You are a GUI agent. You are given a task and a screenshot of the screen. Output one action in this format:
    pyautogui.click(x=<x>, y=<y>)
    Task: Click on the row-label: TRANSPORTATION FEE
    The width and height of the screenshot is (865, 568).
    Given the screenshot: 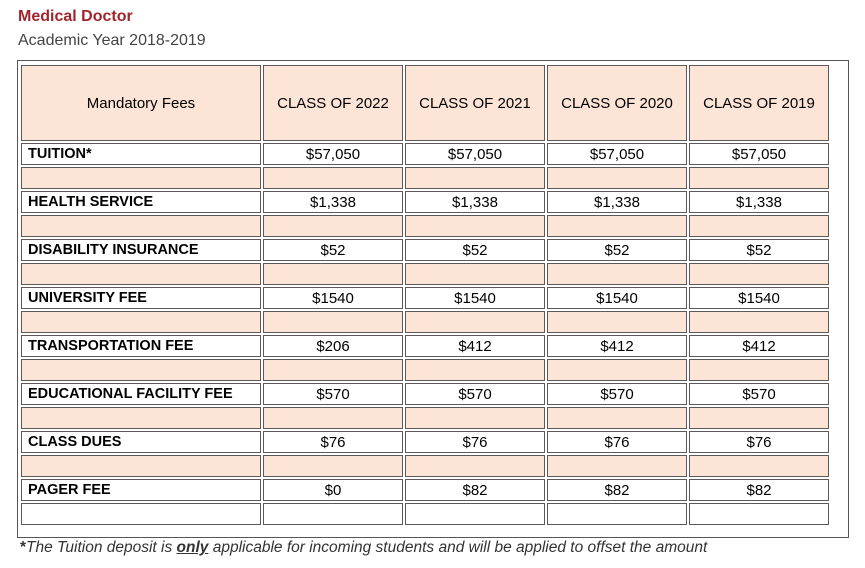 What is the action you would take?
    pyautogui.click(x=141, y=346)
    